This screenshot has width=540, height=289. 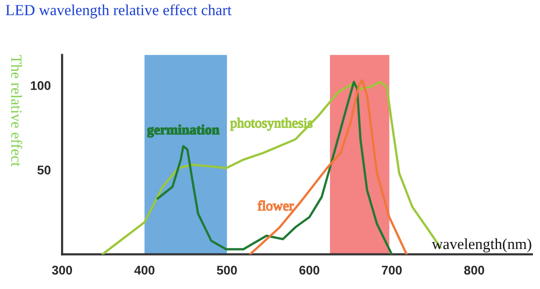 What do you see at coordinates (226, 270) in the screenshot?
I see `x-tick-label: 500` at bounding box center [226, 270].